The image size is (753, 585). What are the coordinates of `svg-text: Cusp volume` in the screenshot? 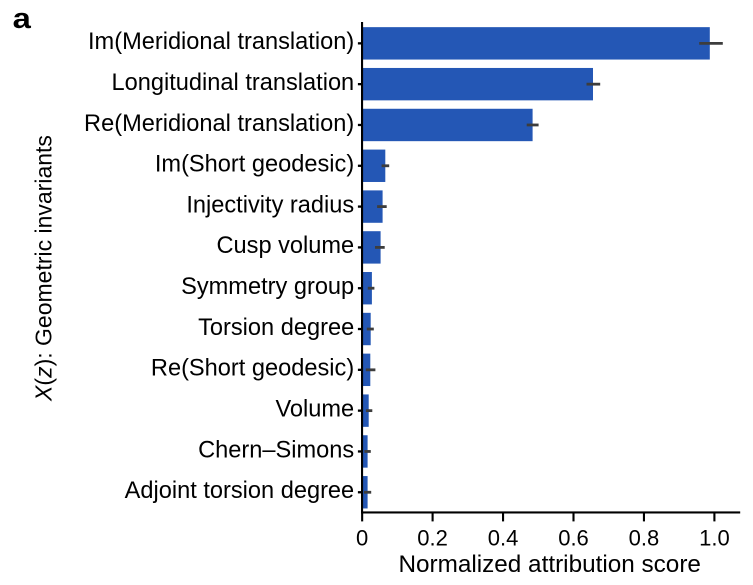 It's located at (285, 246).